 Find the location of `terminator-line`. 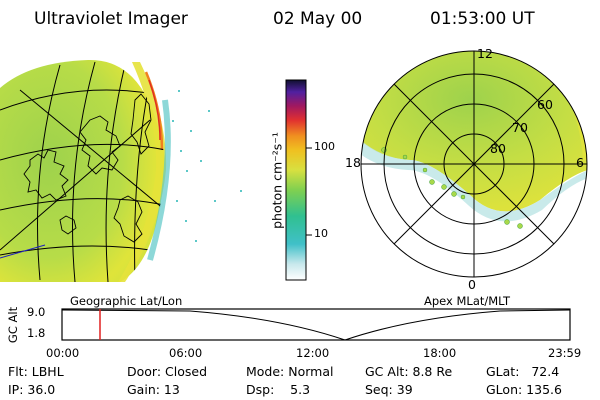

terminator-line is located at coordinates (23, 251).